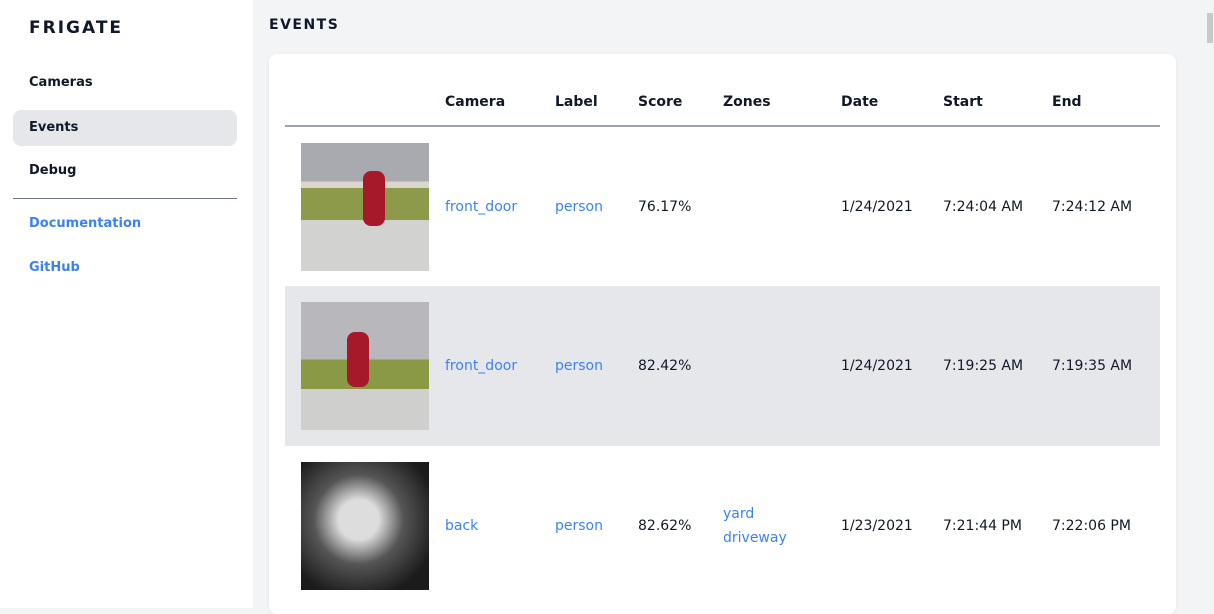 This screenshot has height=614, width=1214. Describe the element at coordinates (665, 206) in the screenshot. I see `score: 76.17%` at that location.